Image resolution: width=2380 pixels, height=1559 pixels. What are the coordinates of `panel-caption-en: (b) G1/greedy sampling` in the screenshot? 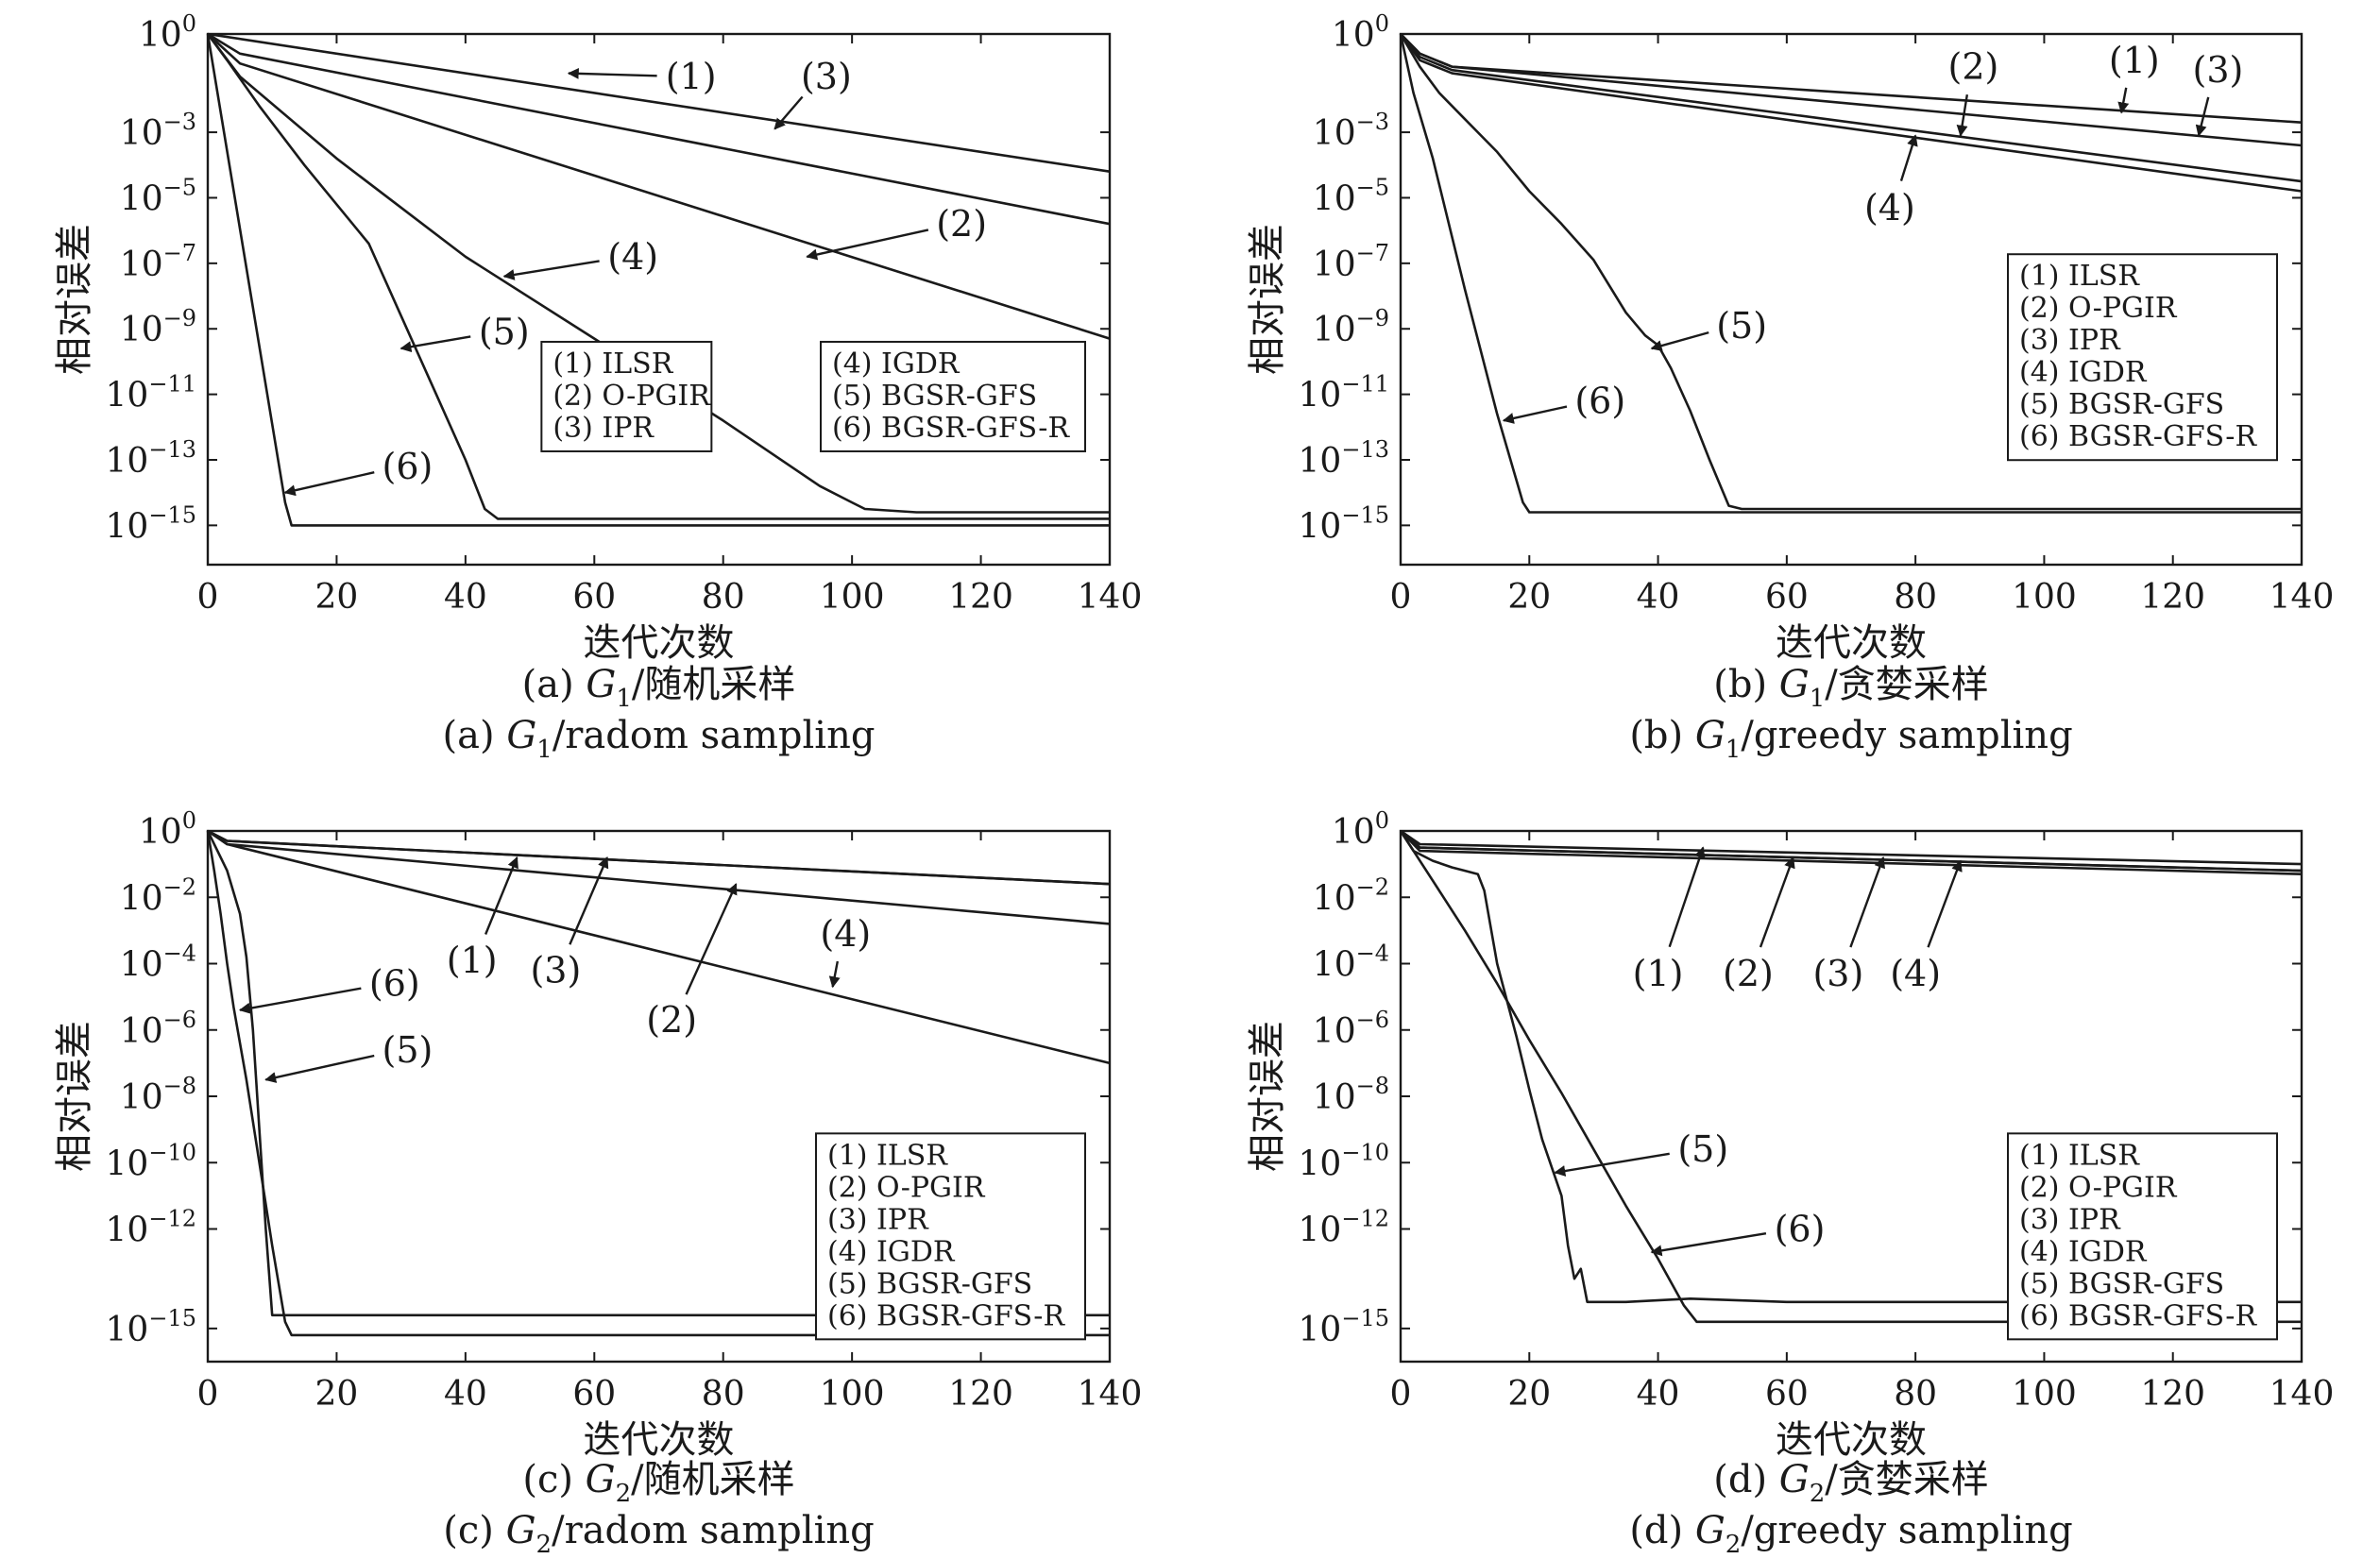 It's located at (1850, 739).